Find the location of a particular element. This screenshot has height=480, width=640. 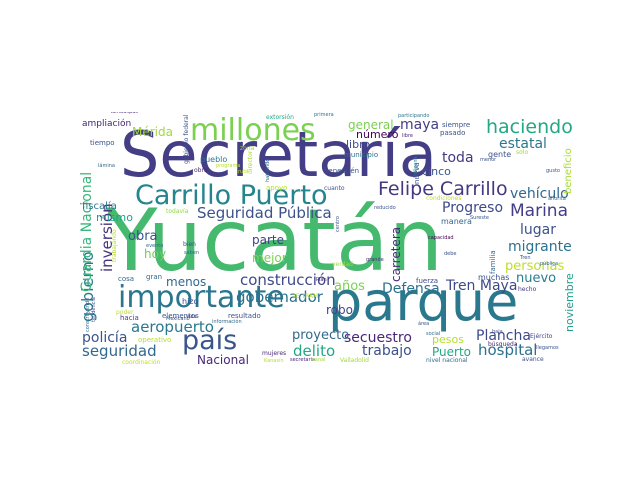

word: número is located at coordinates (377, 134).